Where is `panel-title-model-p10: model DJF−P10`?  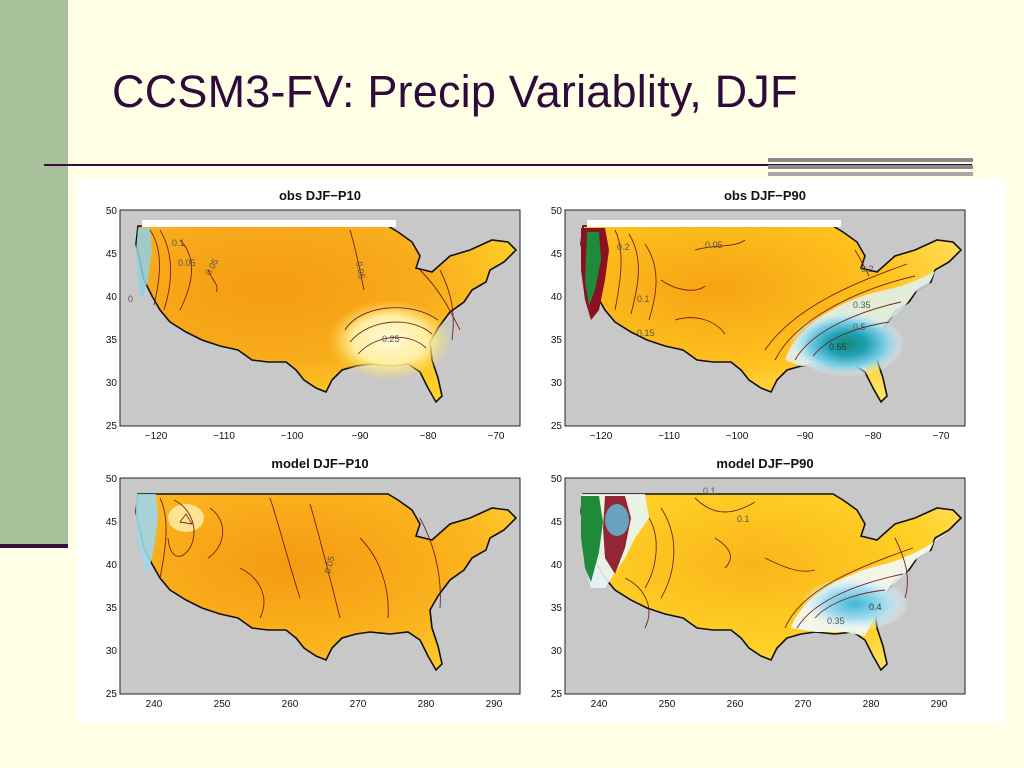 panel-title-model-p10: model DJF−P10 is located at coordinates (319, 463).